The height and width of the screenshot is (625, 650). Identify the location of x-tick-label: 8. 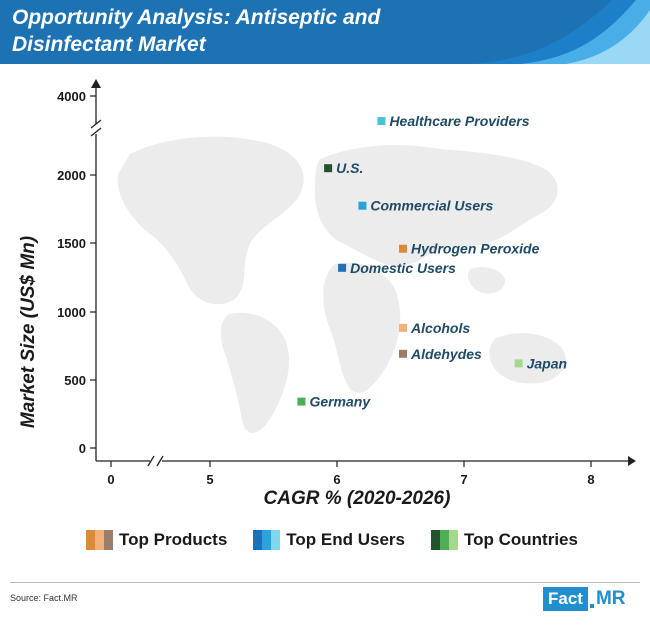
(590, 479).